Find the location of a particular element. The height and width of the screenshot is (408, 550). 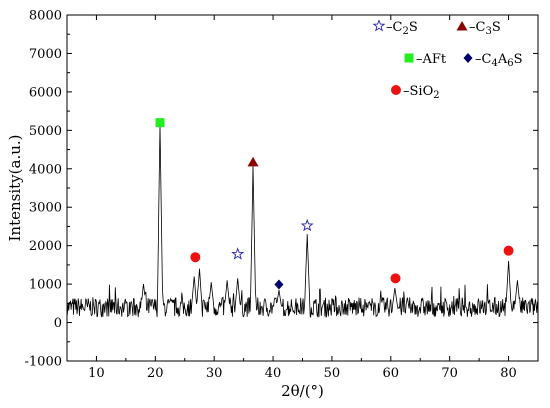

legend-item: –C4A6S is located at coordinates (493, 60).